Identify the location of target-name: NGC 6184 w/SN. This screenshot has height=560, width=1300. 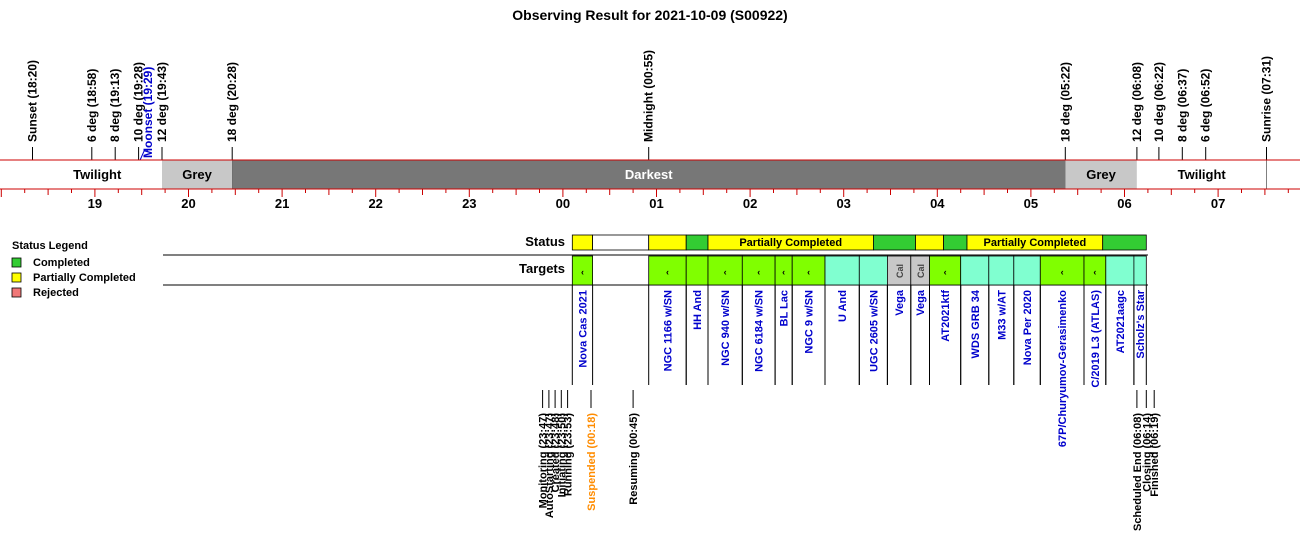
(760, 331).